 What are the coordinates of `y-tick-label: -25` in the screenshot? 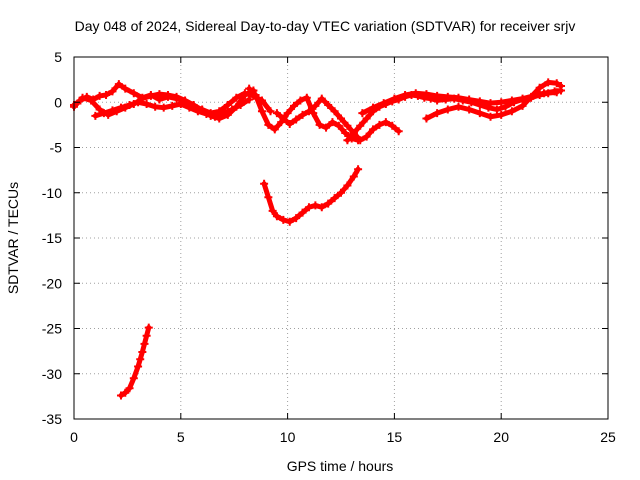 It's located at (52, 329).